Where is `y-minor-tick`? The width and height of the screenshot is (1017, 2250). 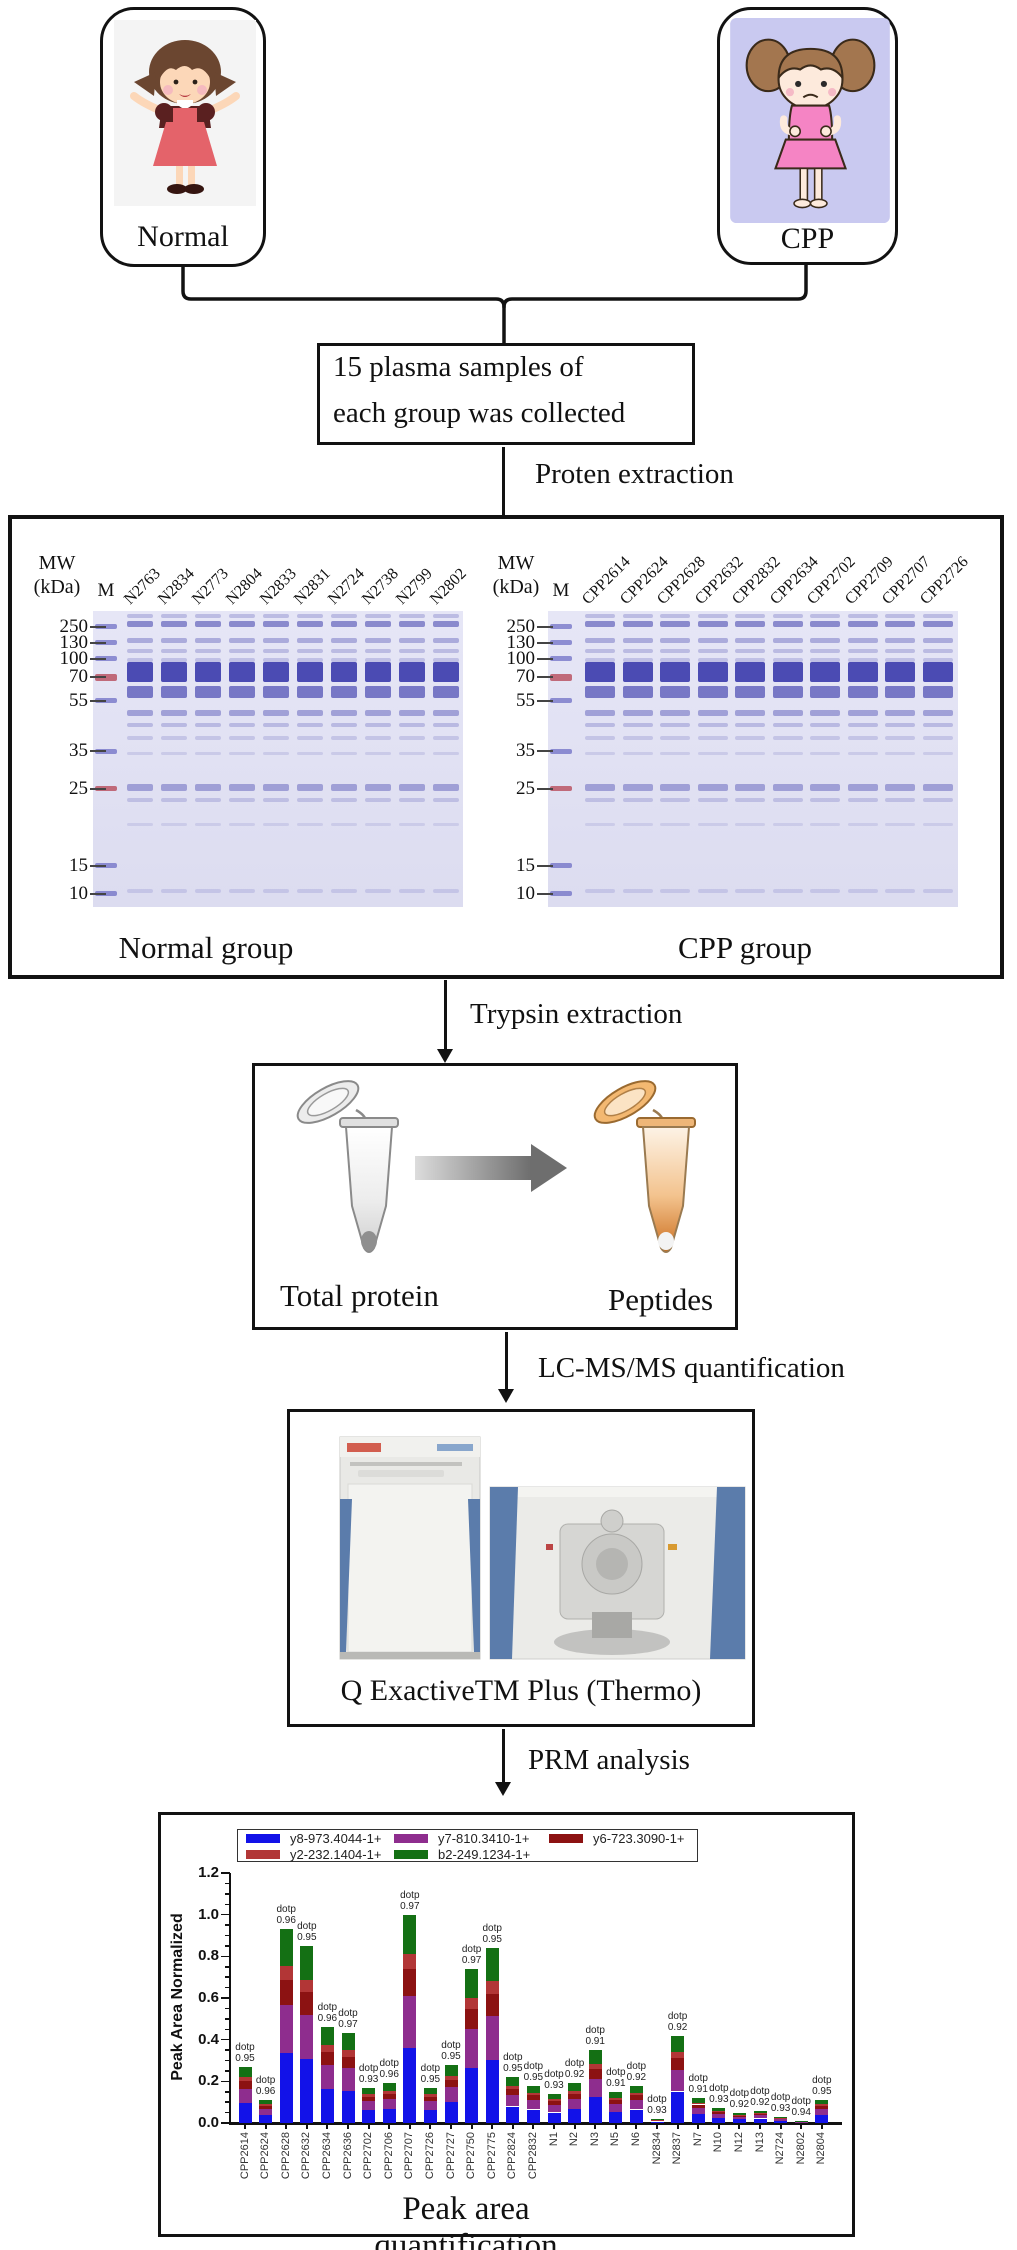 y-minor-tick is located at coordinates (227, 2060).